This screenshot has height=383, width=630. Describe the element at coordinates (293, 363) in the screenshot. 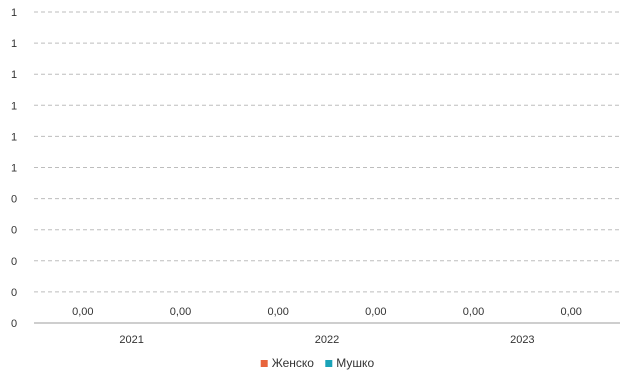

I see `legend-label: Женско` at that location.